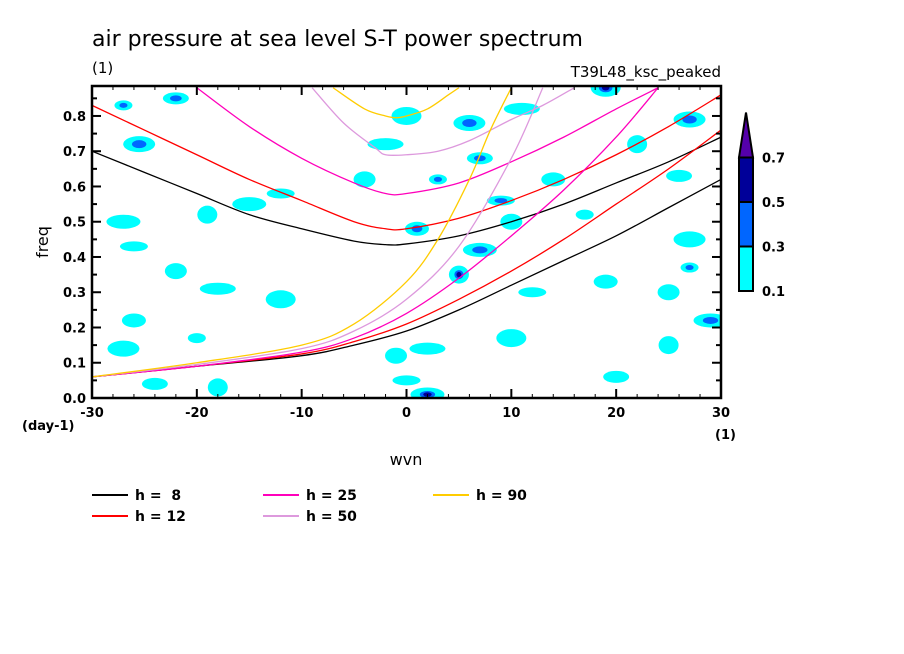 The width and height of the screenshot is (904, 654). Describe the element at coordinates (158, 496) in the screenshot. I see `legend-label: h = 8` at that location.